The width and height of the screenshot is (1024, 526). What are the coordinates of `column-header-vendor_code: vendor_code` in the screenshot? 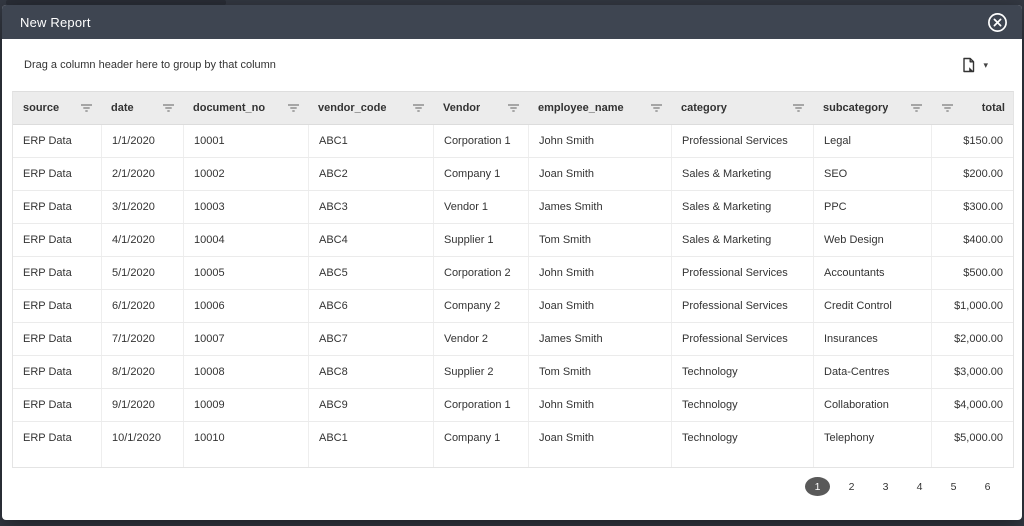 It's located at (370, 108).